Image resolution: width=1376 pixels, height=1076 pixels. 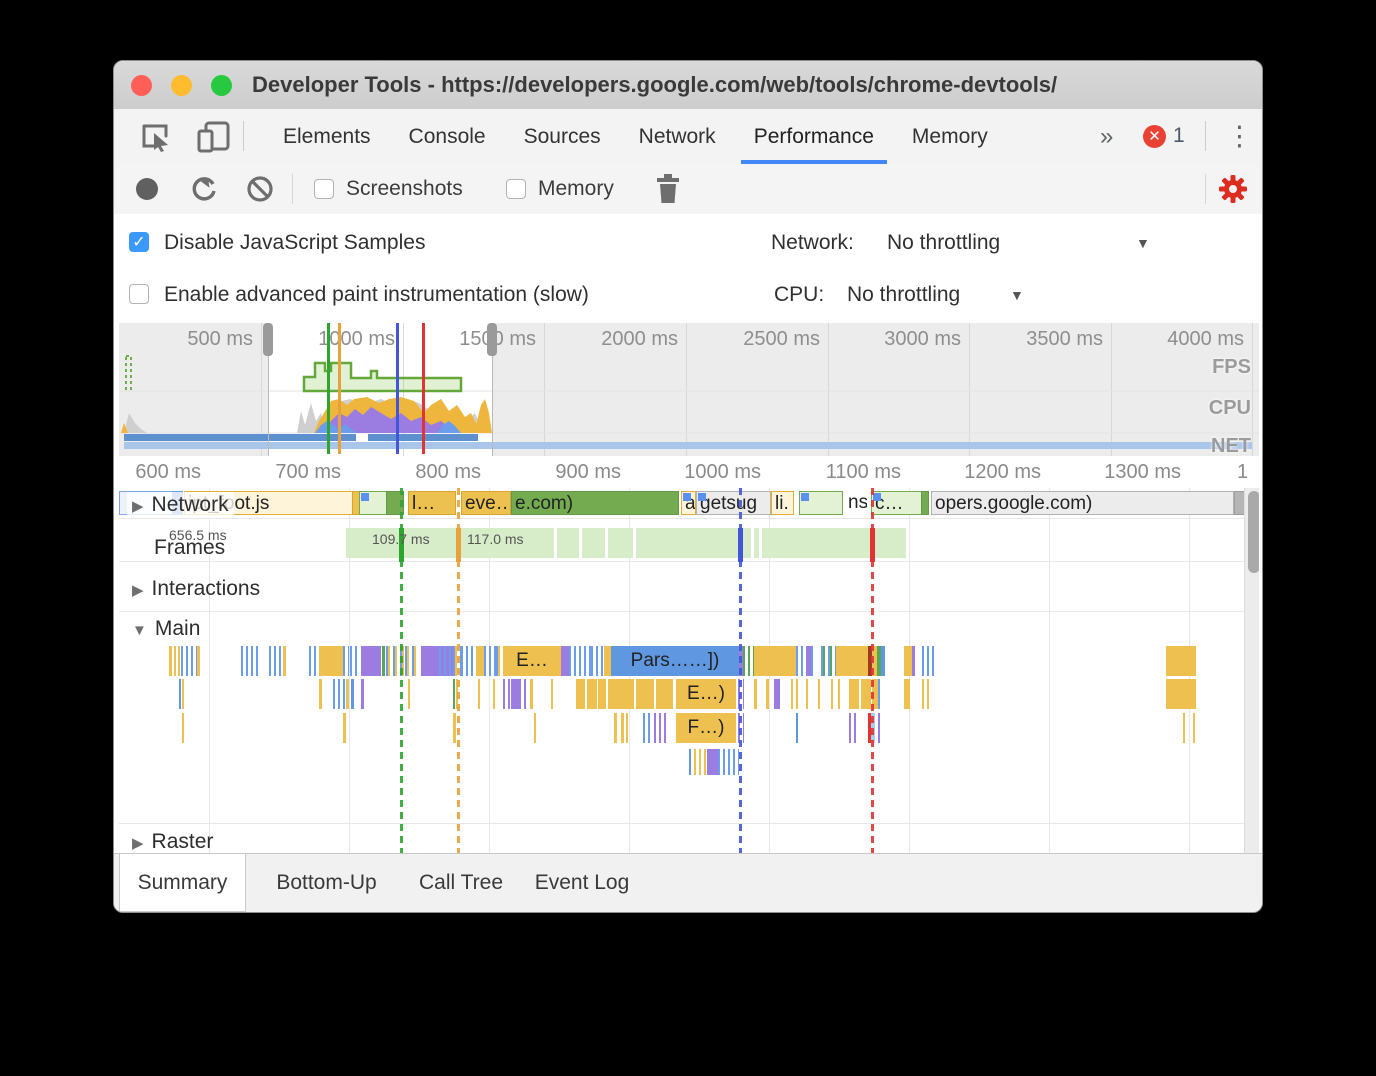 What do you see at coordinates (190, 547) in the screenshot?
I see `frames-track-label: Frames` at bounding box center [190, 547].